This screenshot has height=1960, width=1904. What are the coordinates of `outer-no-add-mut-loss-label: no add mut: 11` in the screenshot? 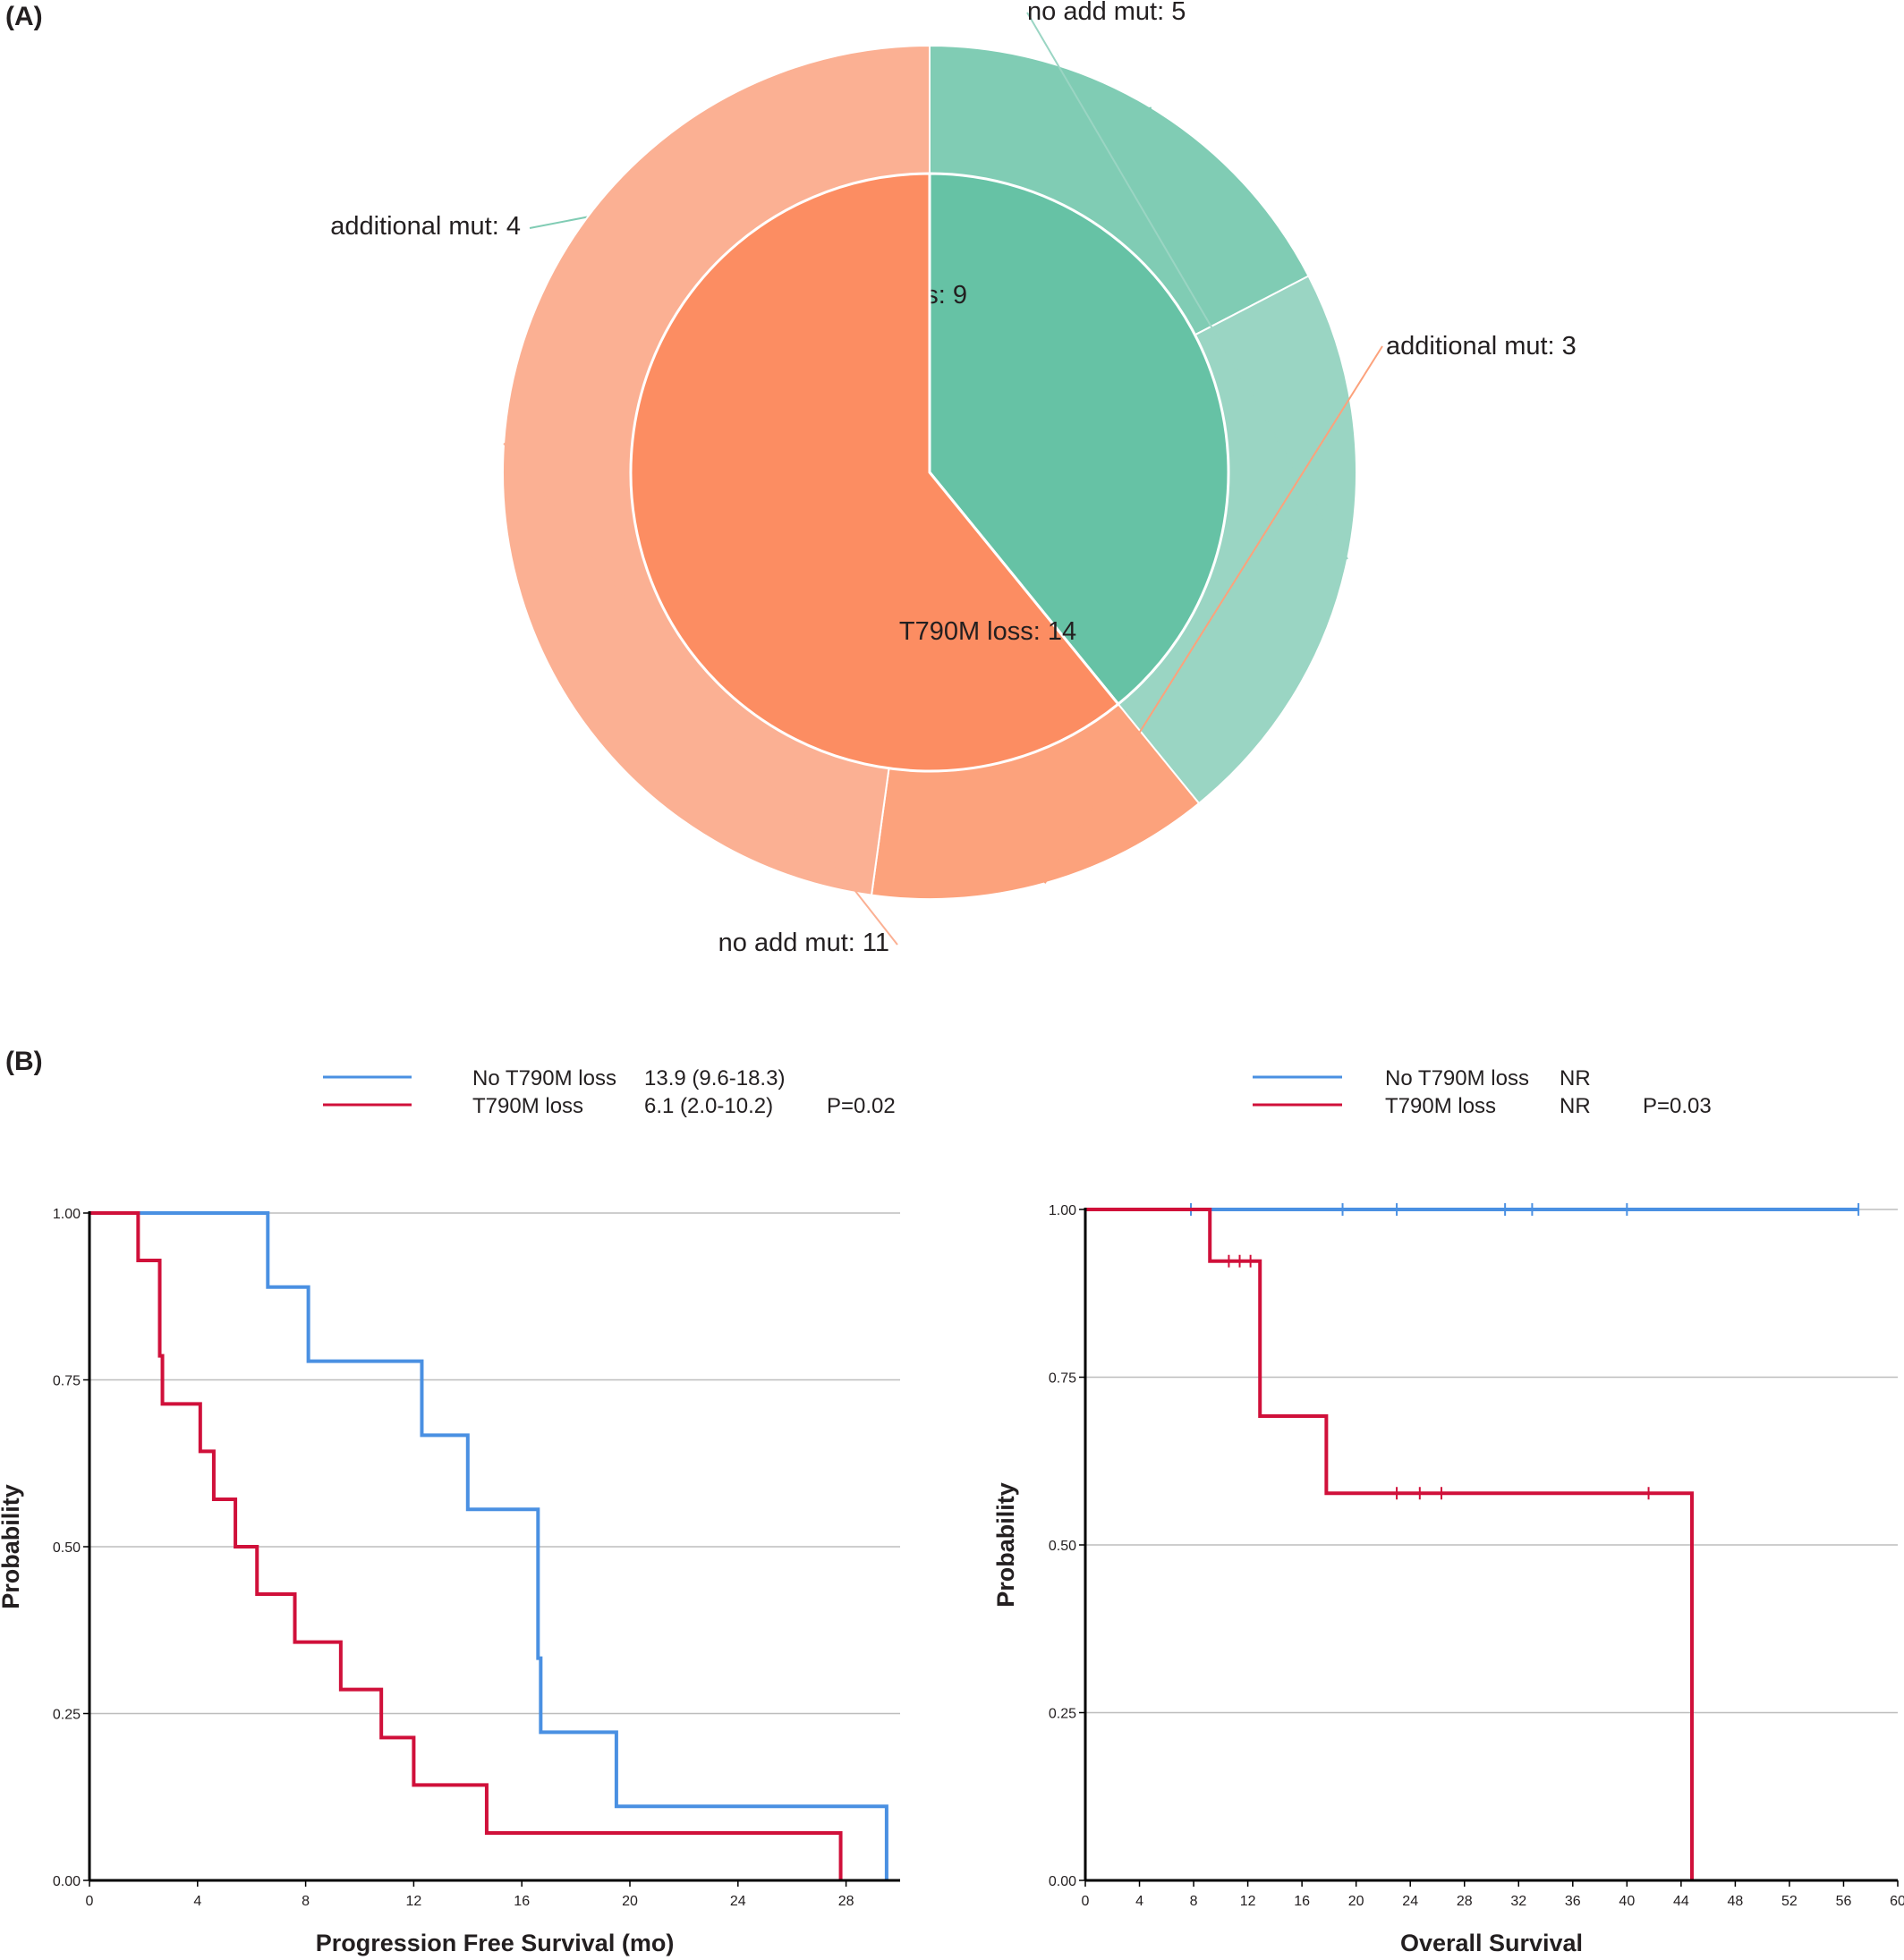 It's located at (803, 943).